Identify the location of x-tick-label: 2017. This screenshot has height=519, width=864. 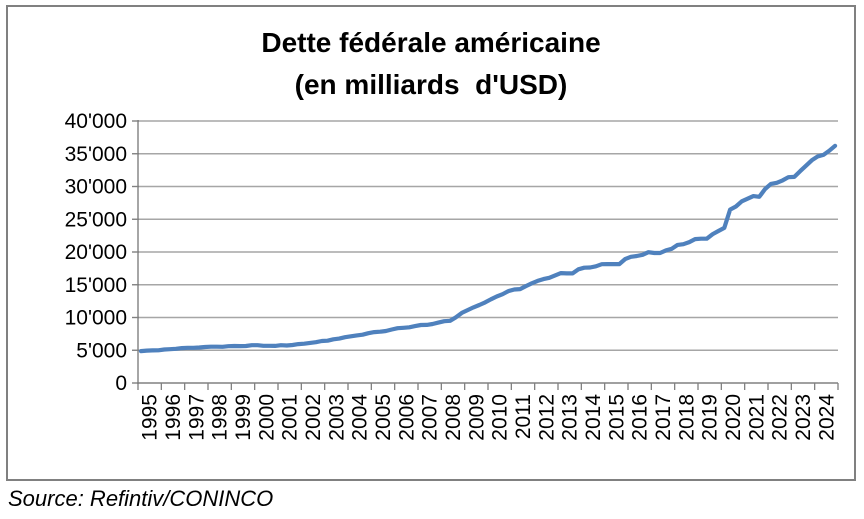
(663, 417).